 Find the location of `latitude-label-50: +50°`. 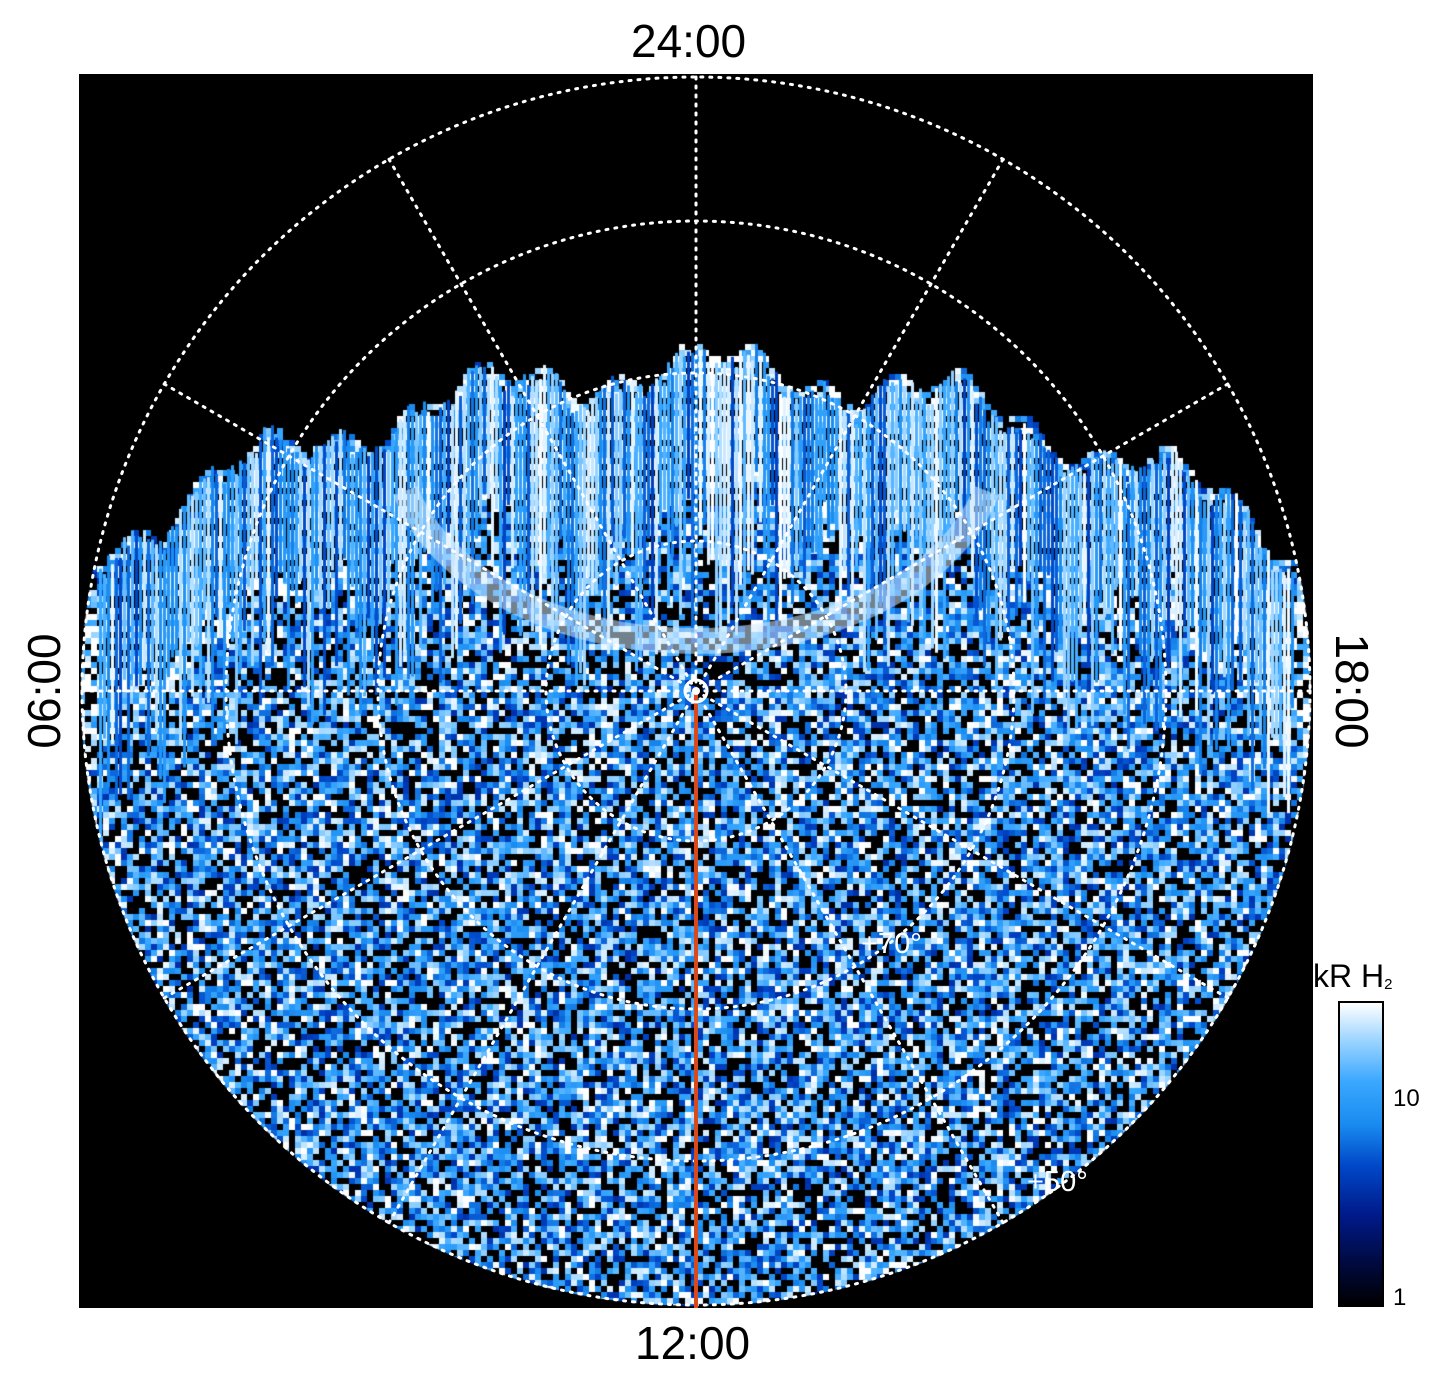

latitude-label-50: +50° is located at coordinates (1057, 1182).